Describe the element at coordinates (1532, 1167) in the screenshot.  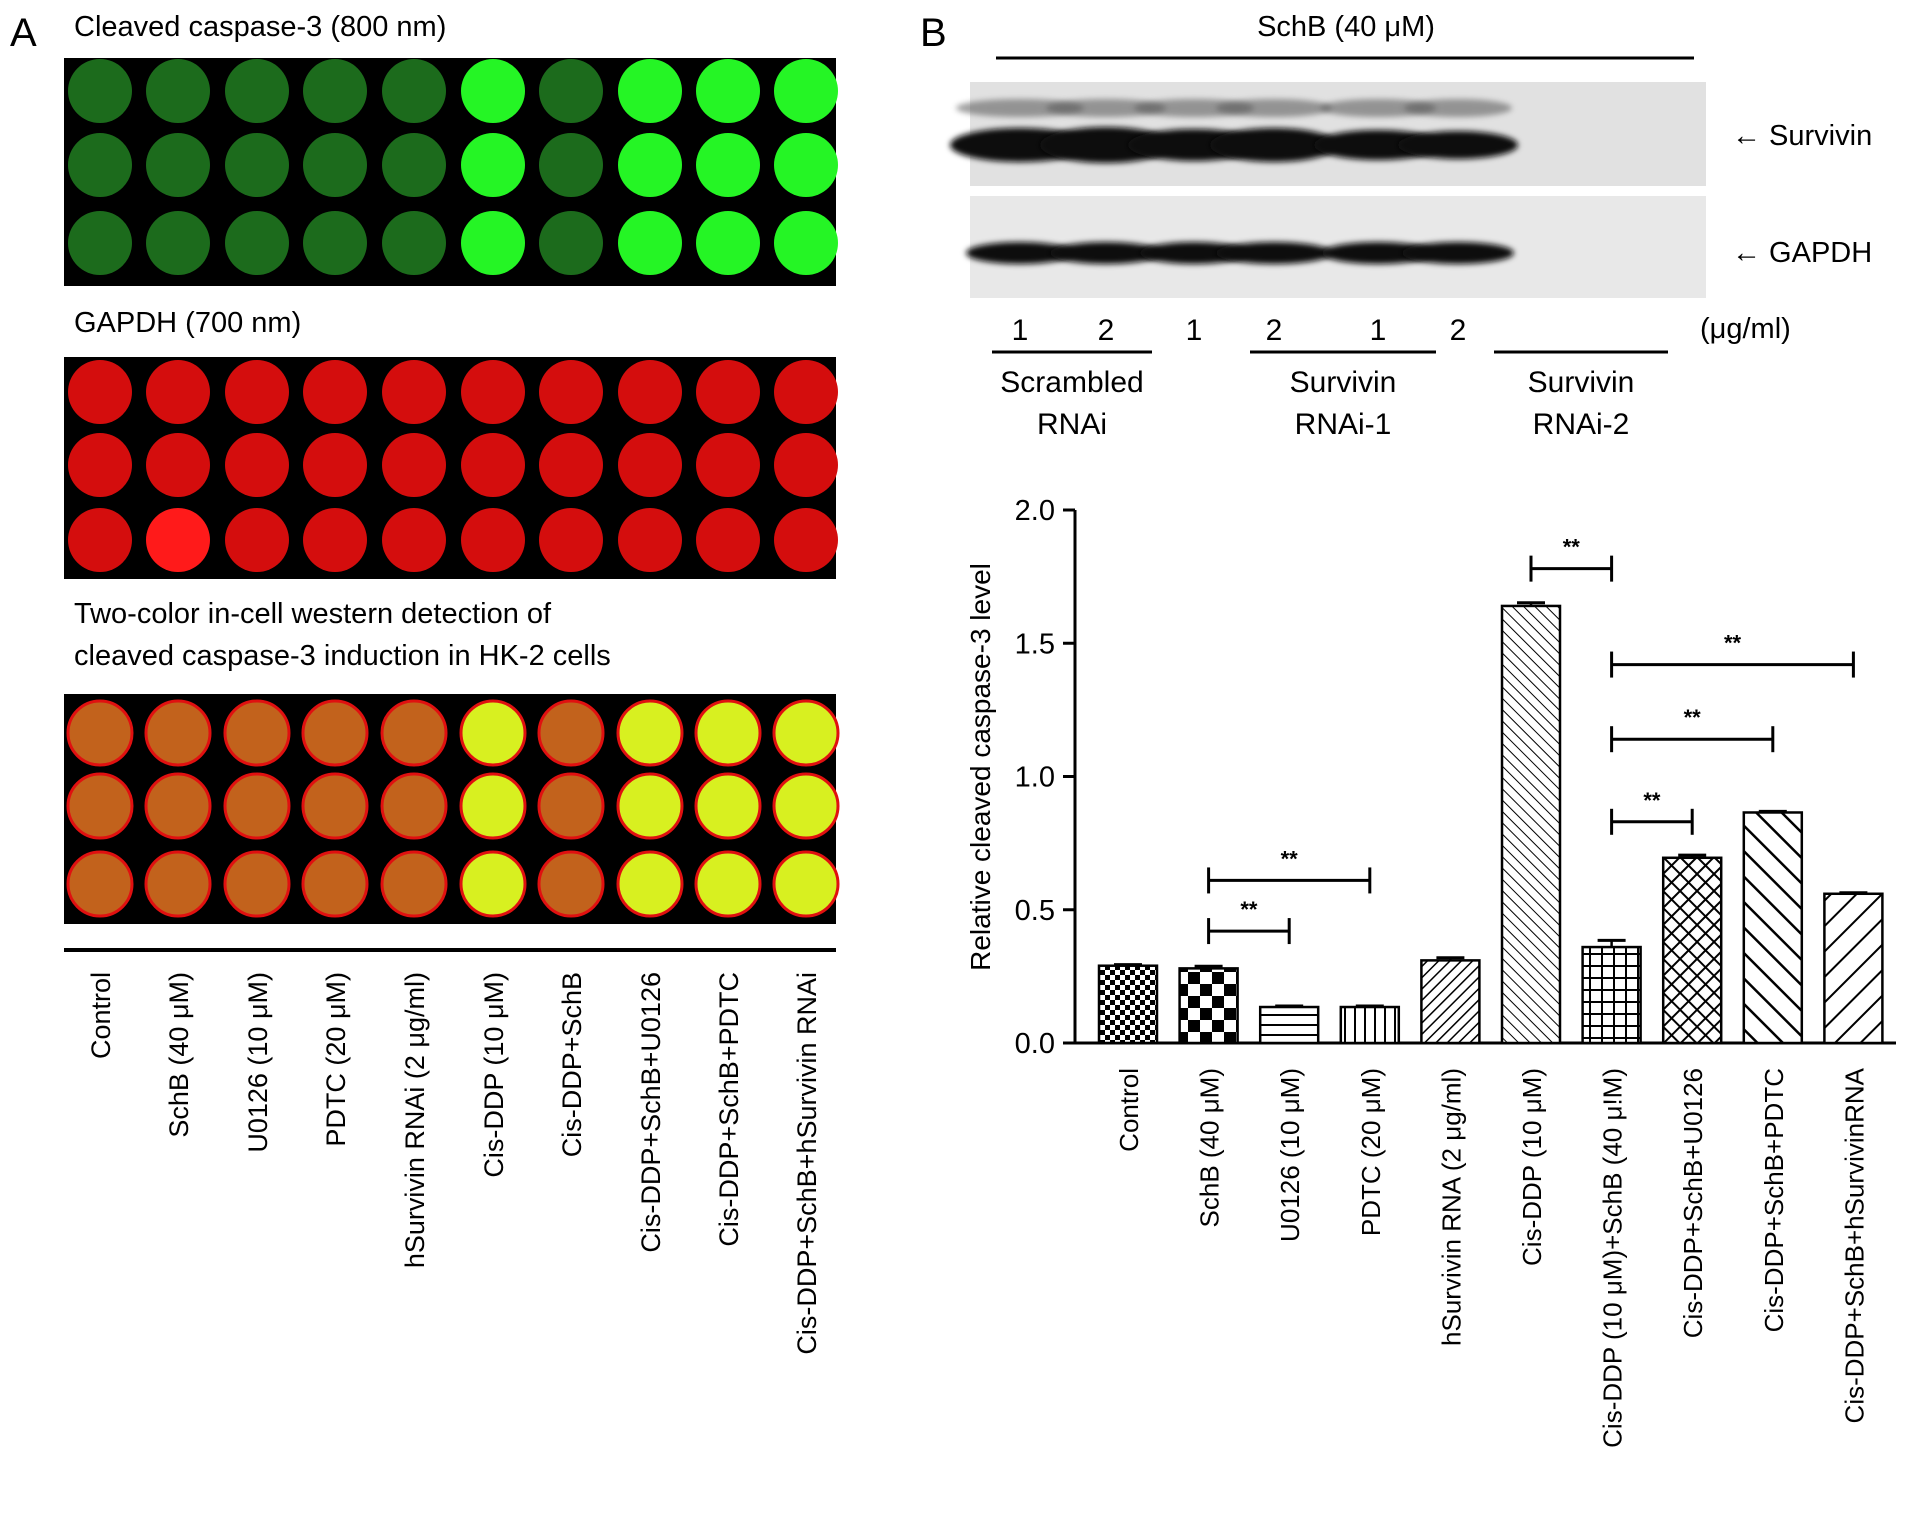
I see `x-tick-label: Cis-DDP (10 μM)` at that location.